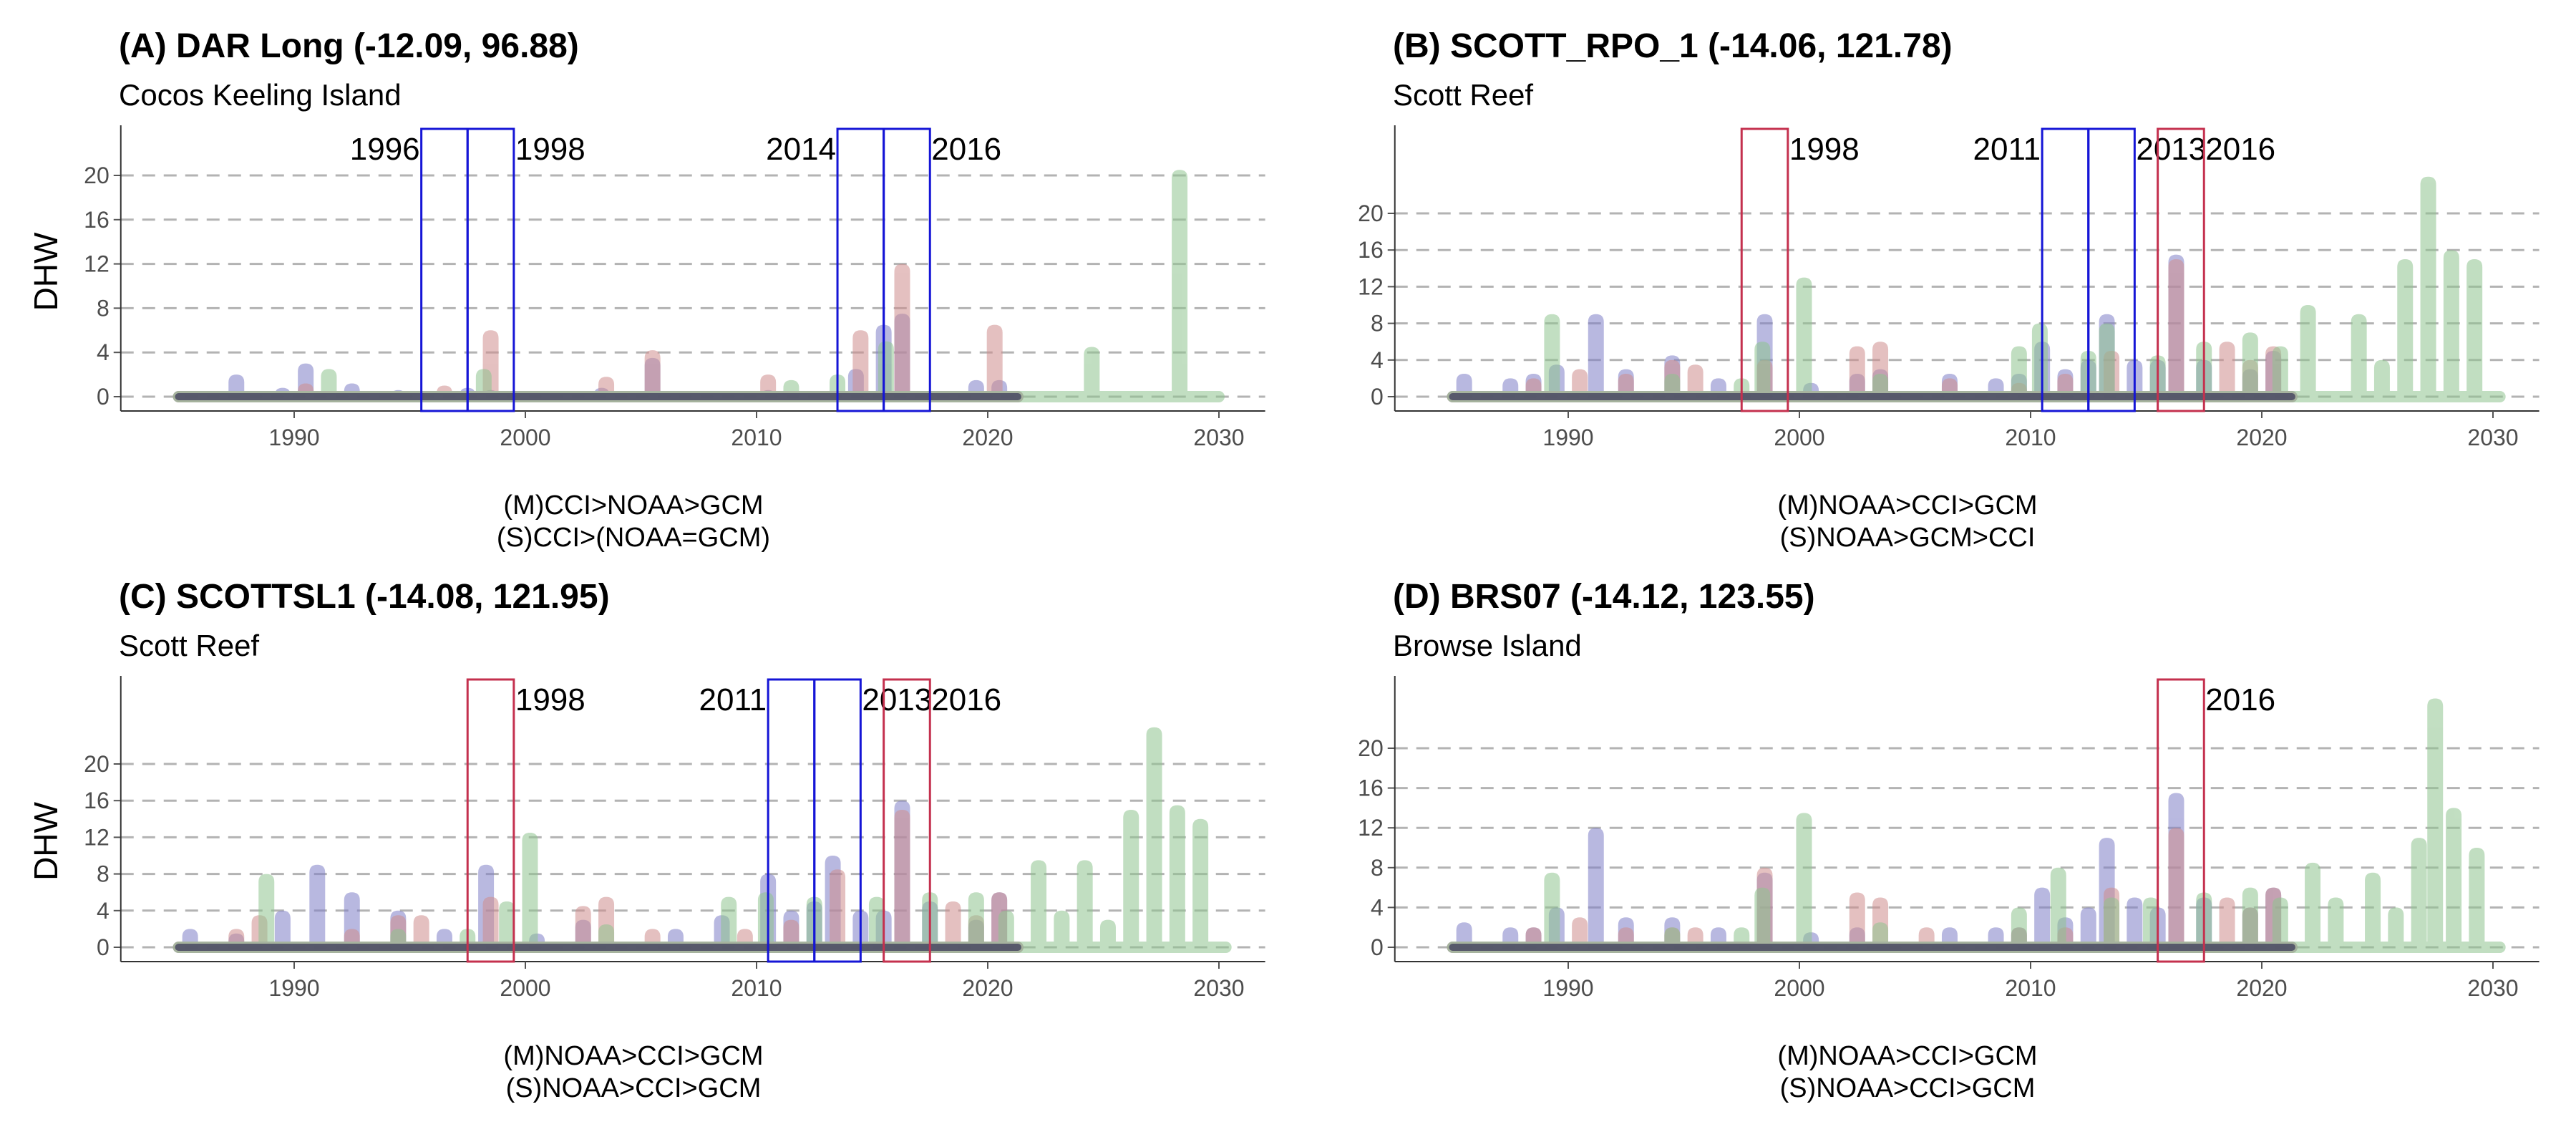  What do you see at coordinates (1908, 1088) in the screenshot?
I see `panel-caption: (S)NOAA>CCI>GCM` at bounding box center [1908, 1088].